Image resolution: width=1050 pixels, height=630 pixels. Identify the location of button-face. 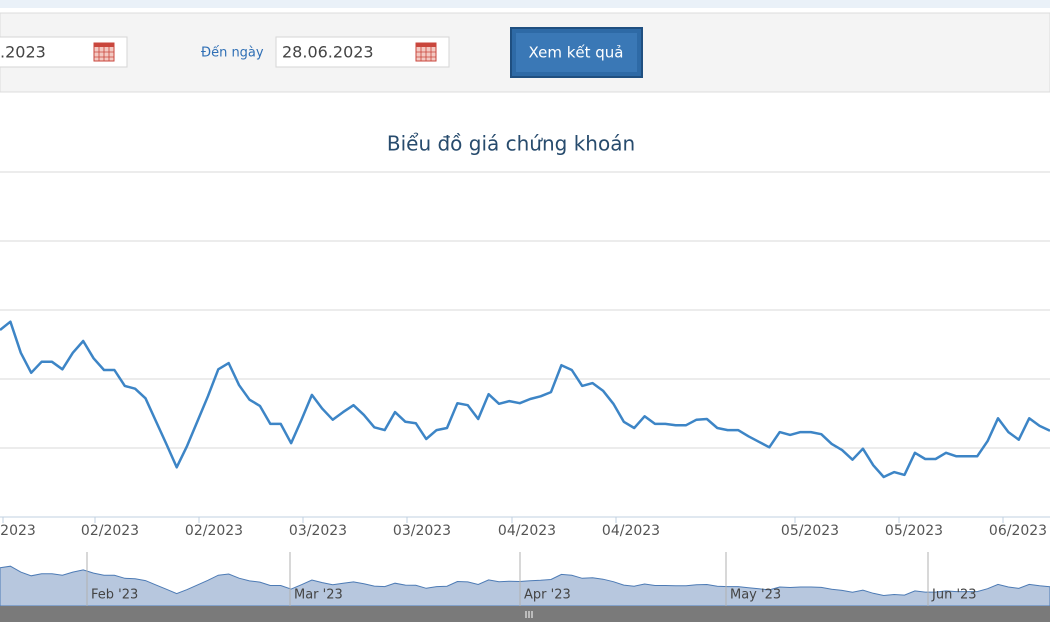
(576, 52).